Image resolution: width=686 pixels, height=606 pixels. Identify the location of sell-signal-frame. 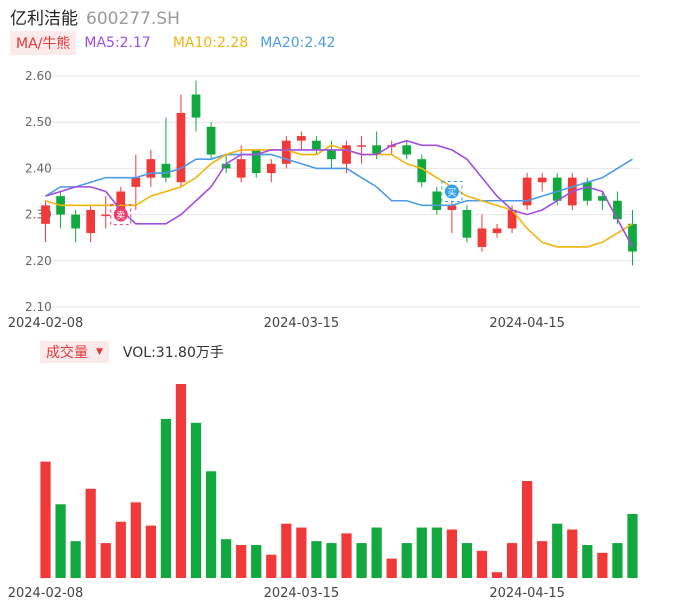
(121, 215).